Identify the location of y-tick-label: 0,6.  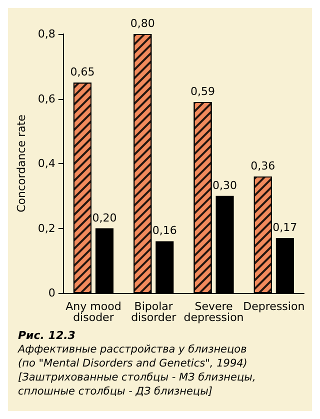
(47, 99).